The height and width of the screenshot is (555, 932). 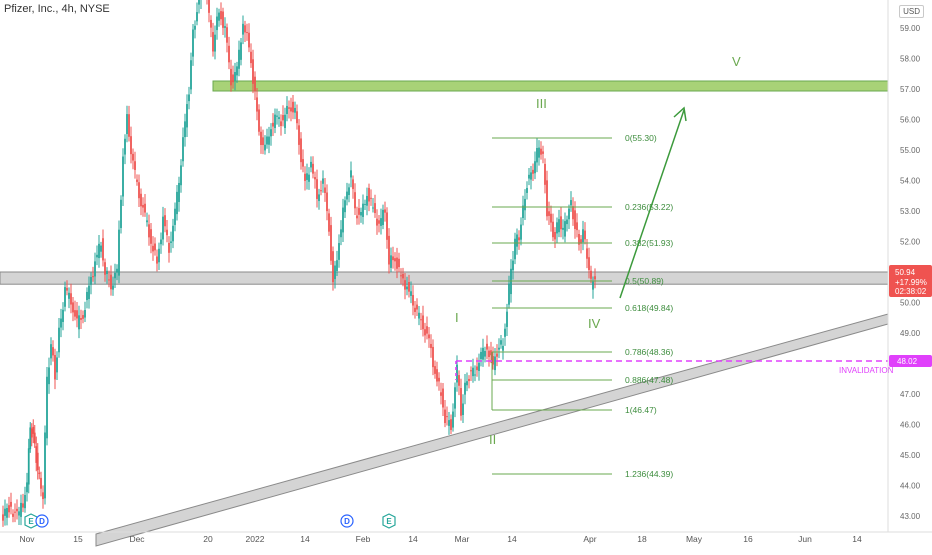 I want to click on support-zone, so click(x=444, y=278).